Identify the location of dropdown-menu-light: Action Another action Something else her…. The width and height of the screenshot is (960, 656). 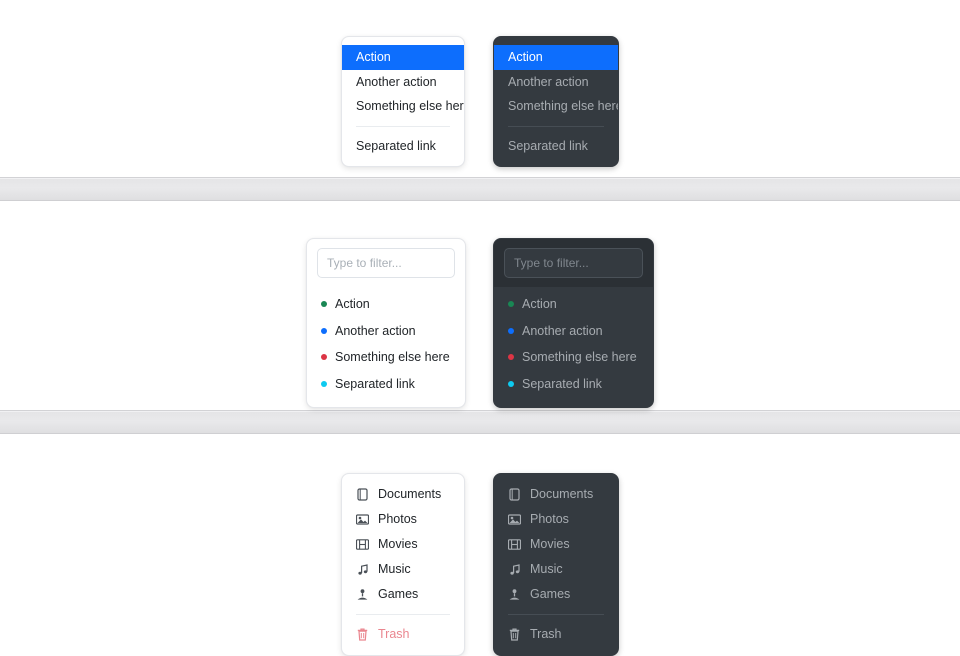
(403, 101).